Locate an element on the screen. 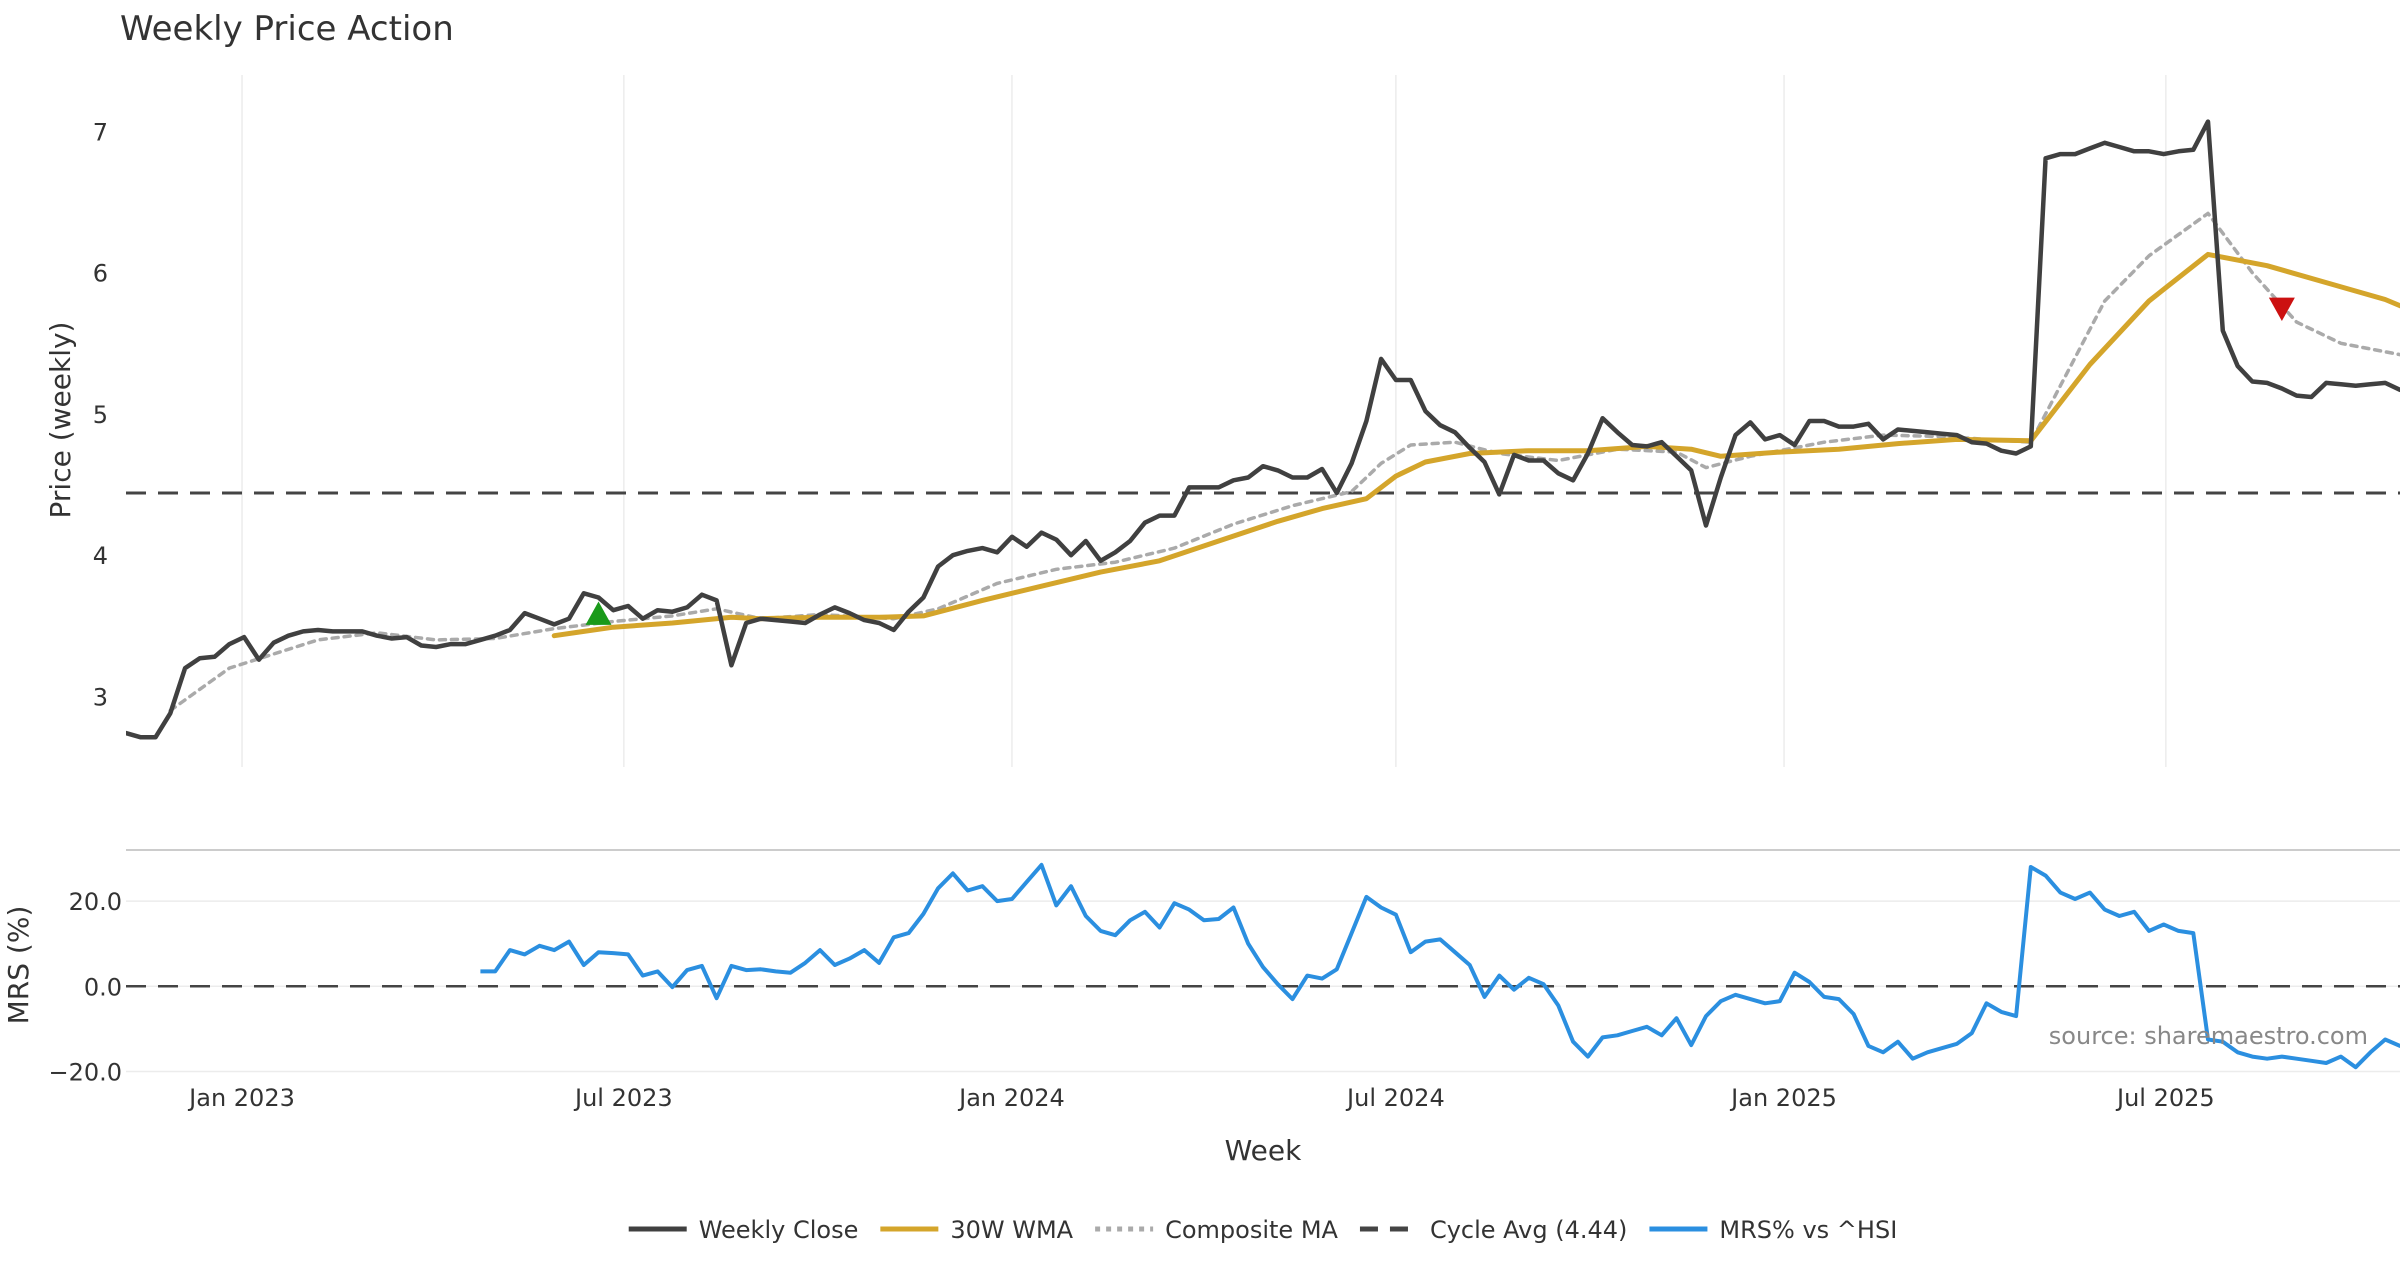  legend-item-composite-ma: Composite MA is located at coordinates (1251, 1230).